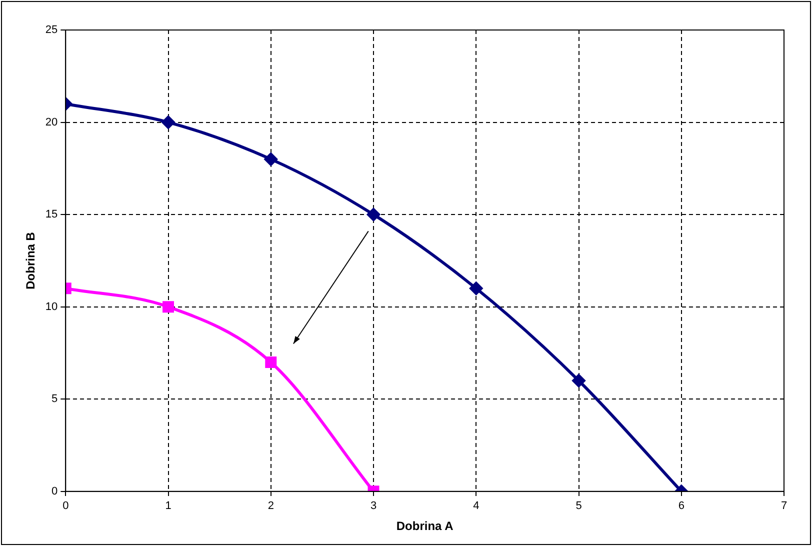  Describe the element at coordinates (55, 399) in the screenshot. I see `y-tick-label: 5` at that location.